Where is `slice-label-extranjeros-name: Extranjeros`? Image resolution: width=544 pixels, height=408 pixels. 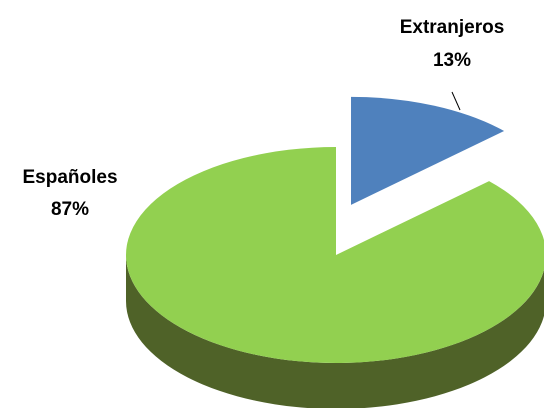
slice-label-extranjeros-name: Extranjeros is located at coordinates (452, 27).